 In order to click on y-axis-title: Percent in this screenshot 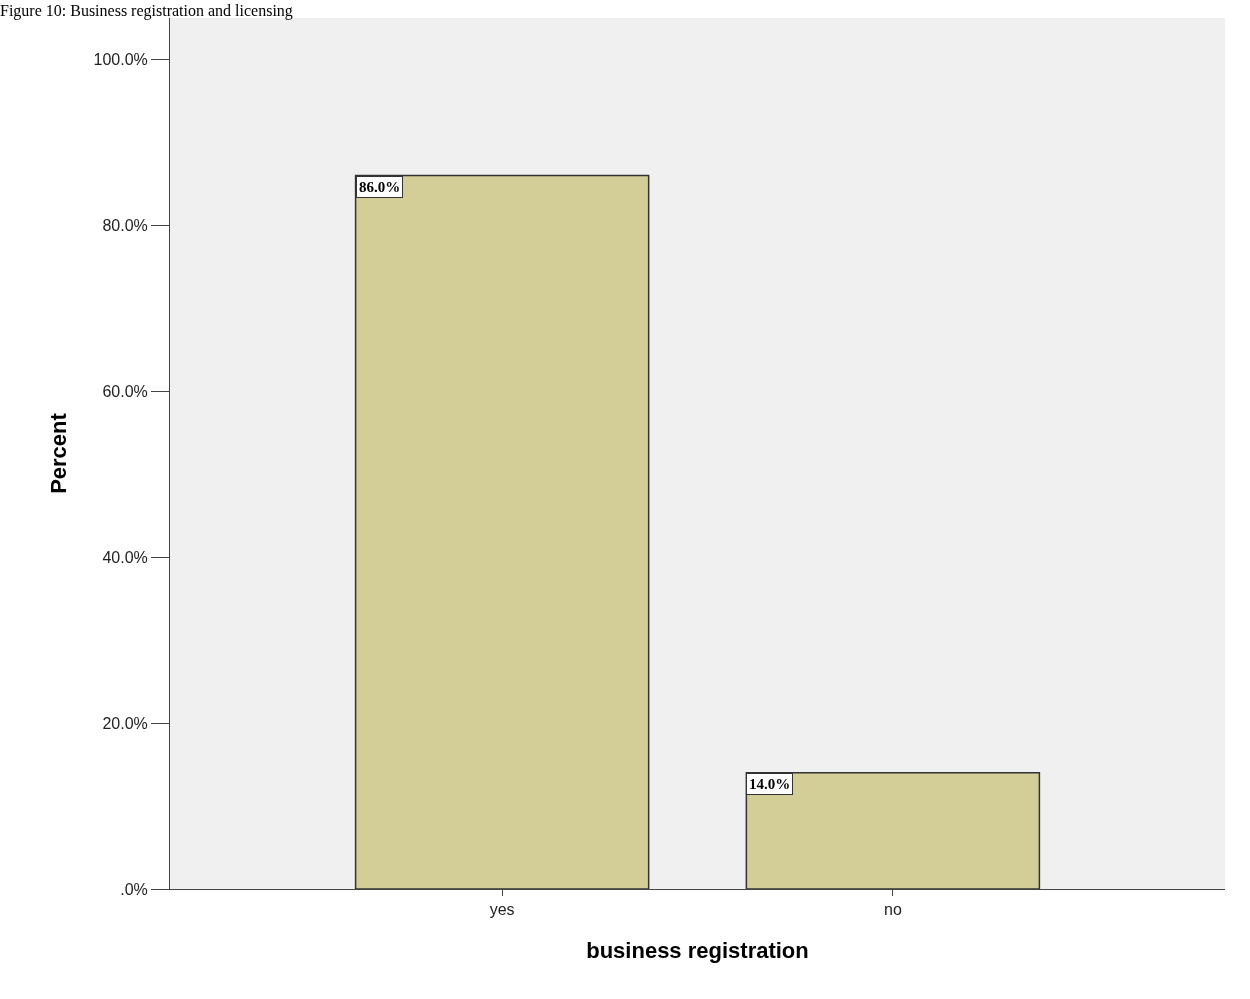, I will do `click(59, 453)`.